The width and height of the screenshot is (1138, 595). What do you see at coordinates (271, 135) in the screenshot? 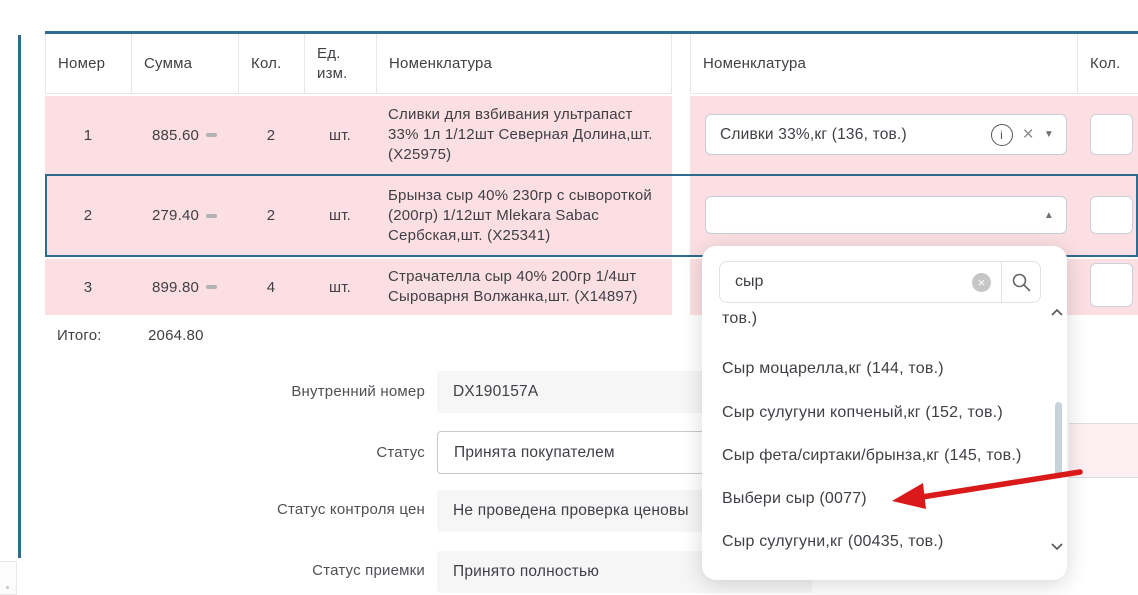
I see `row1-qty: 2` at bounding box center [271, 135].